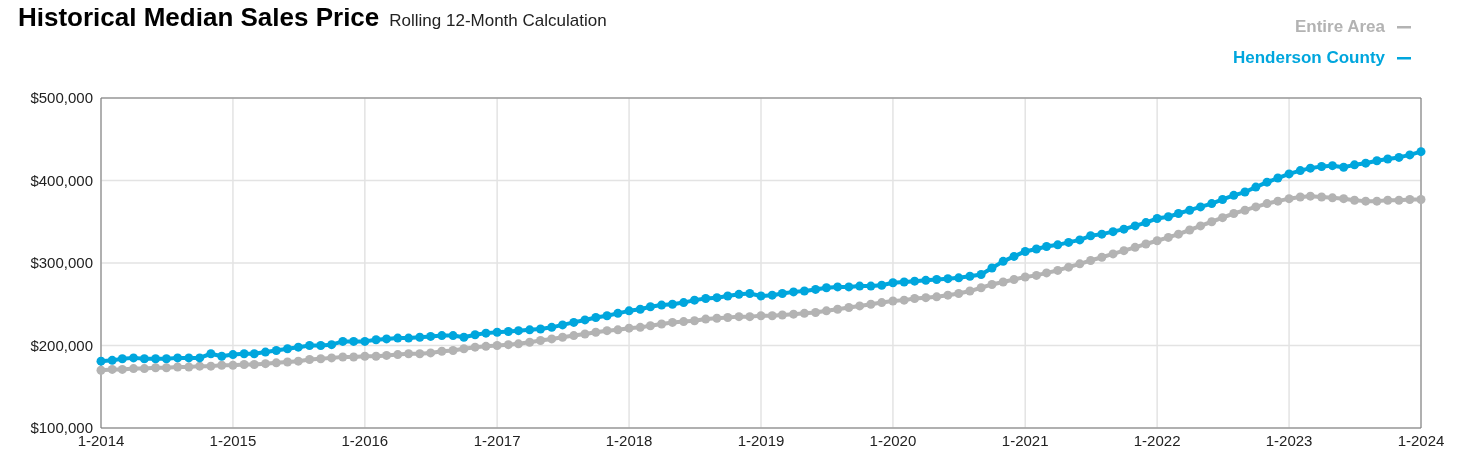 The image size is (1465, 460). Describe the element at coordinates (365, 440) in the screenshot. I see `x-tick-label: 1-2016` at that location.